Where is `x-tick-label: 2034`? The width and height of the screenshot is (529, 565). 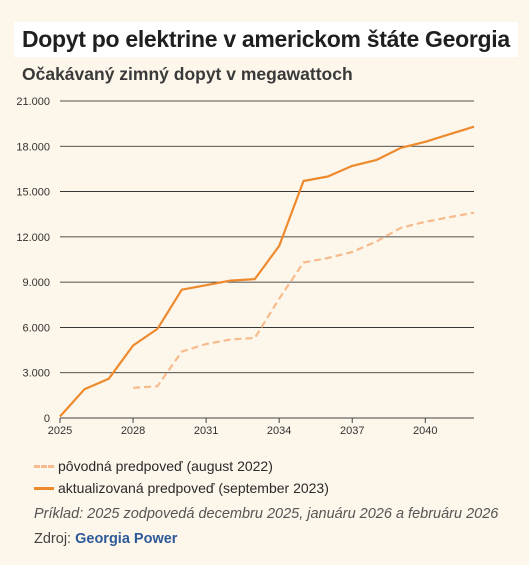
x-tick-label: 2034 is located at coordinates (279, 431).